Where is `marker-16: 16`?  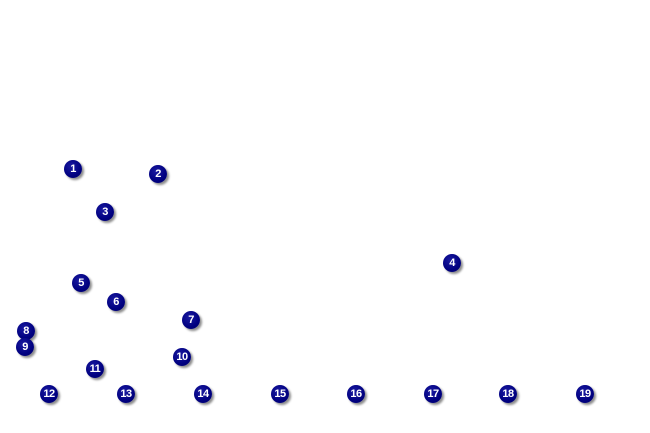
marker-16: 16 is located at coordinates (356, 394).